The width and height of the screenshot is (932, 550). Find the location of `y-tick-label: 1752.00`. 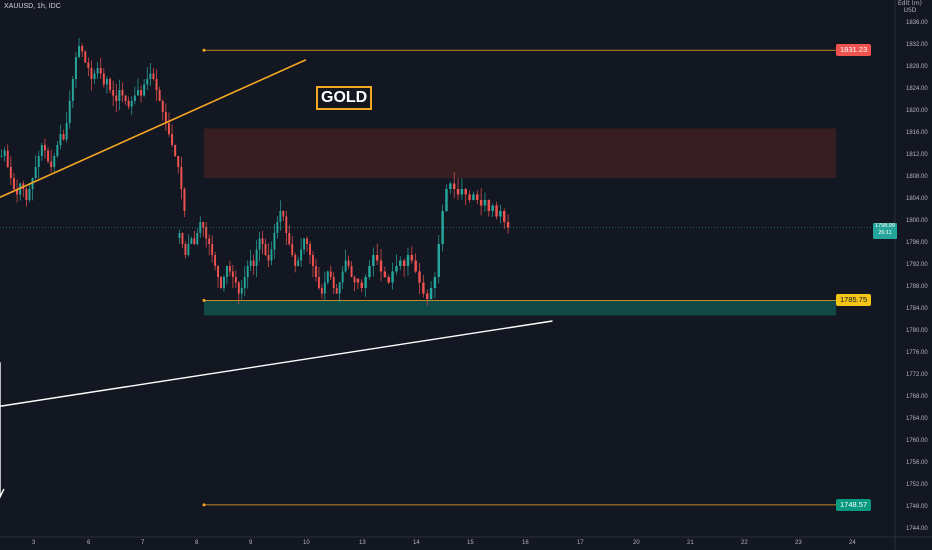

y-tick-label: 1752.00 is located at coordinates (917, 485).